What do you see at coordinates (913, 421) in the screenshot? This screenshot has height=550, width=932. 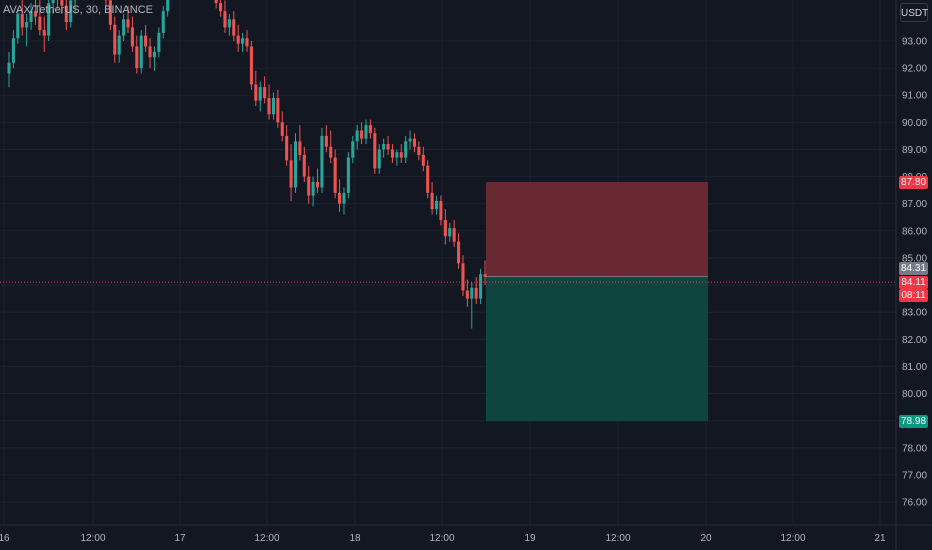 I see `target-price-tag: 78.98` at bounding box center [913, 421].